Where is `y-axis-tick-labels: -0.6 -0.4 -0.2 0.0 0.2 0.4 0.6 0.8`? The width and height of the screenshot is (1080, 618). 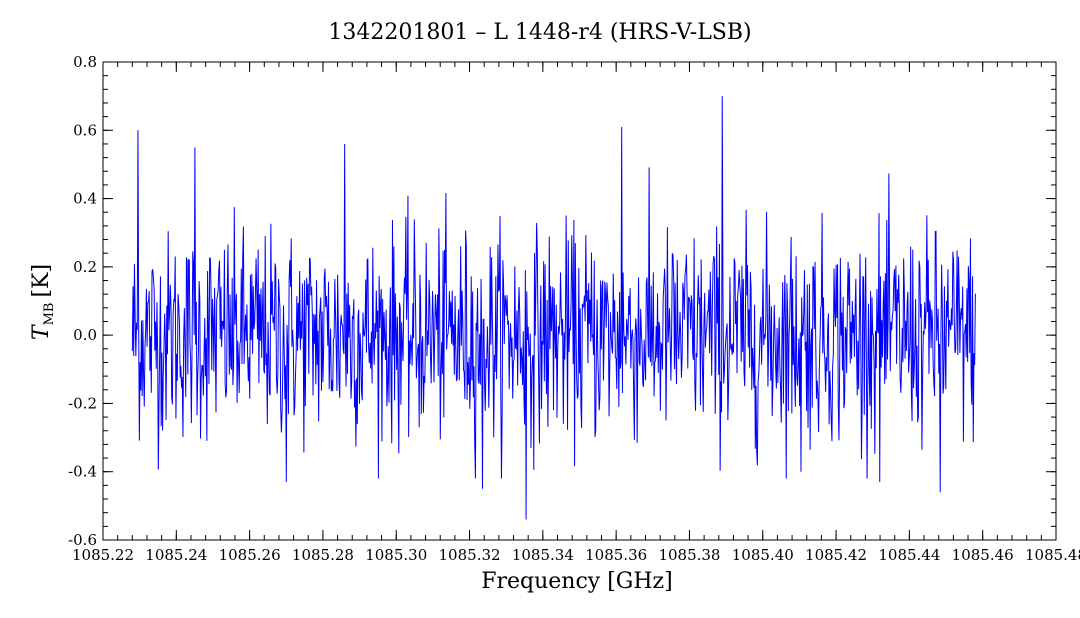
y-axis-tick-labels: -0.6 -0.4 -0.2 0.0 0.2 0.4 0.6 0.8 is located at coordinates (82, 301).